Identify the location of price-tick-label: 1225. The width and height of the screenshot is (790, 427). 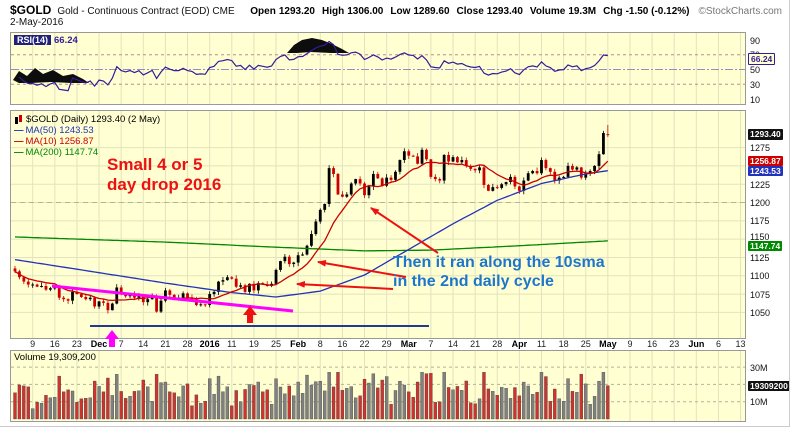
(760, 184).